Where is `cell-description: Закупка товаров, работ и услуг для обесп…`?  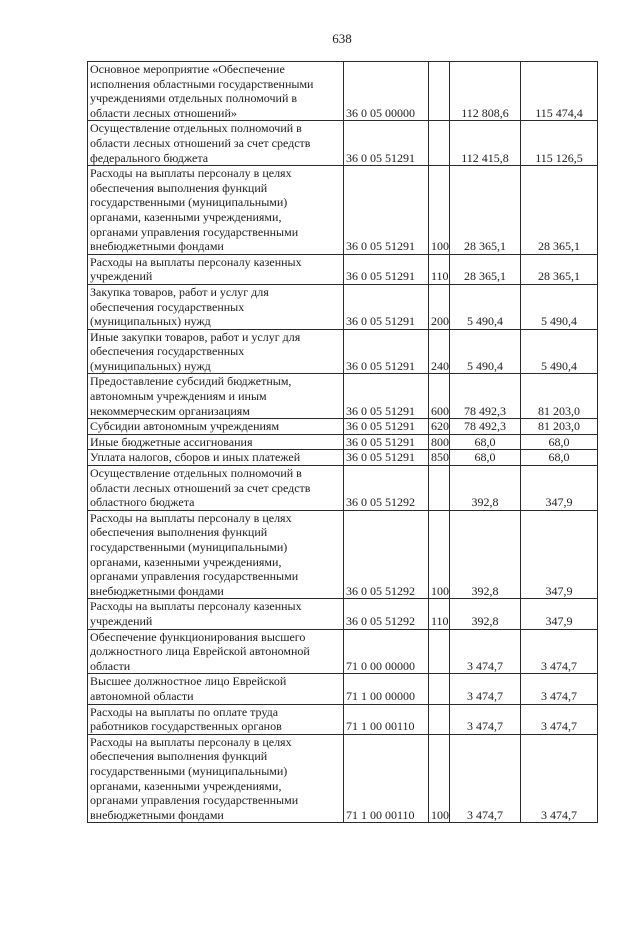
cell-description: Закупка товаров, работ и услуг для обесп… is located at coordinates (215, 306).